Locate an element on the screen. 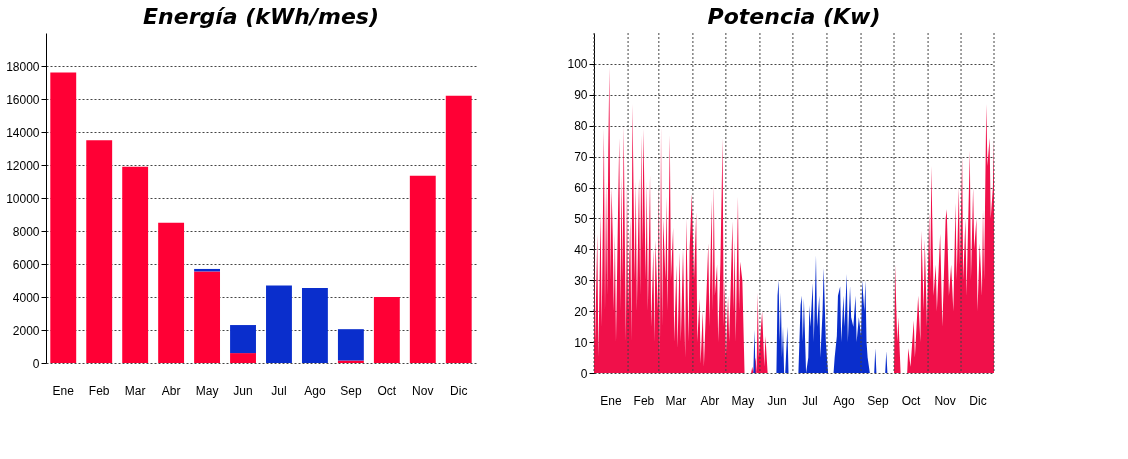 This screenshot has height=459, width=1128. y-tick-label: 100 is located at coordinates (577, 64).